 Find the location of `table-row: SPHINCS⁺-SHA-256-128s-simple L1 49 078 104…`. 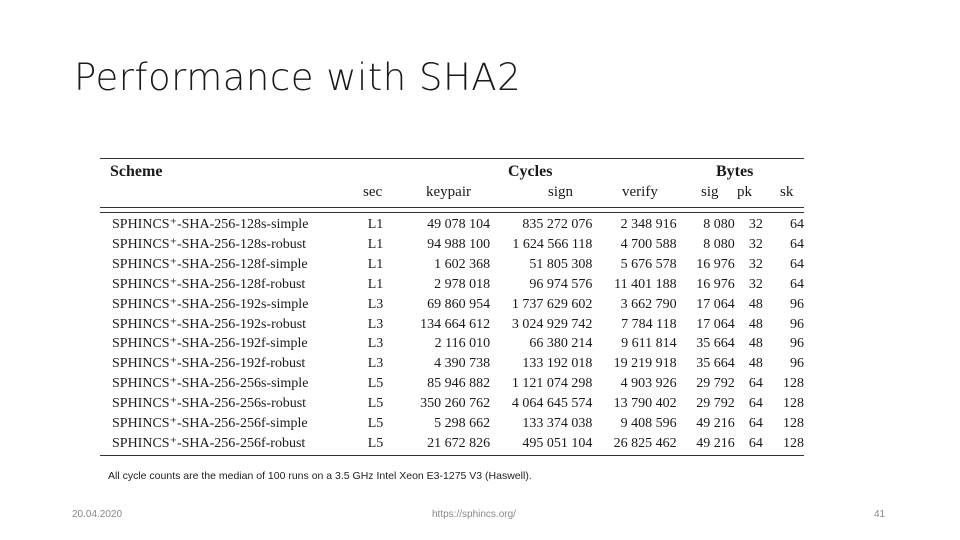

table-row: SPHINCS⁺-SHA-256-128s-simple L1 49 078 104… is located at coordinates (452, 225).